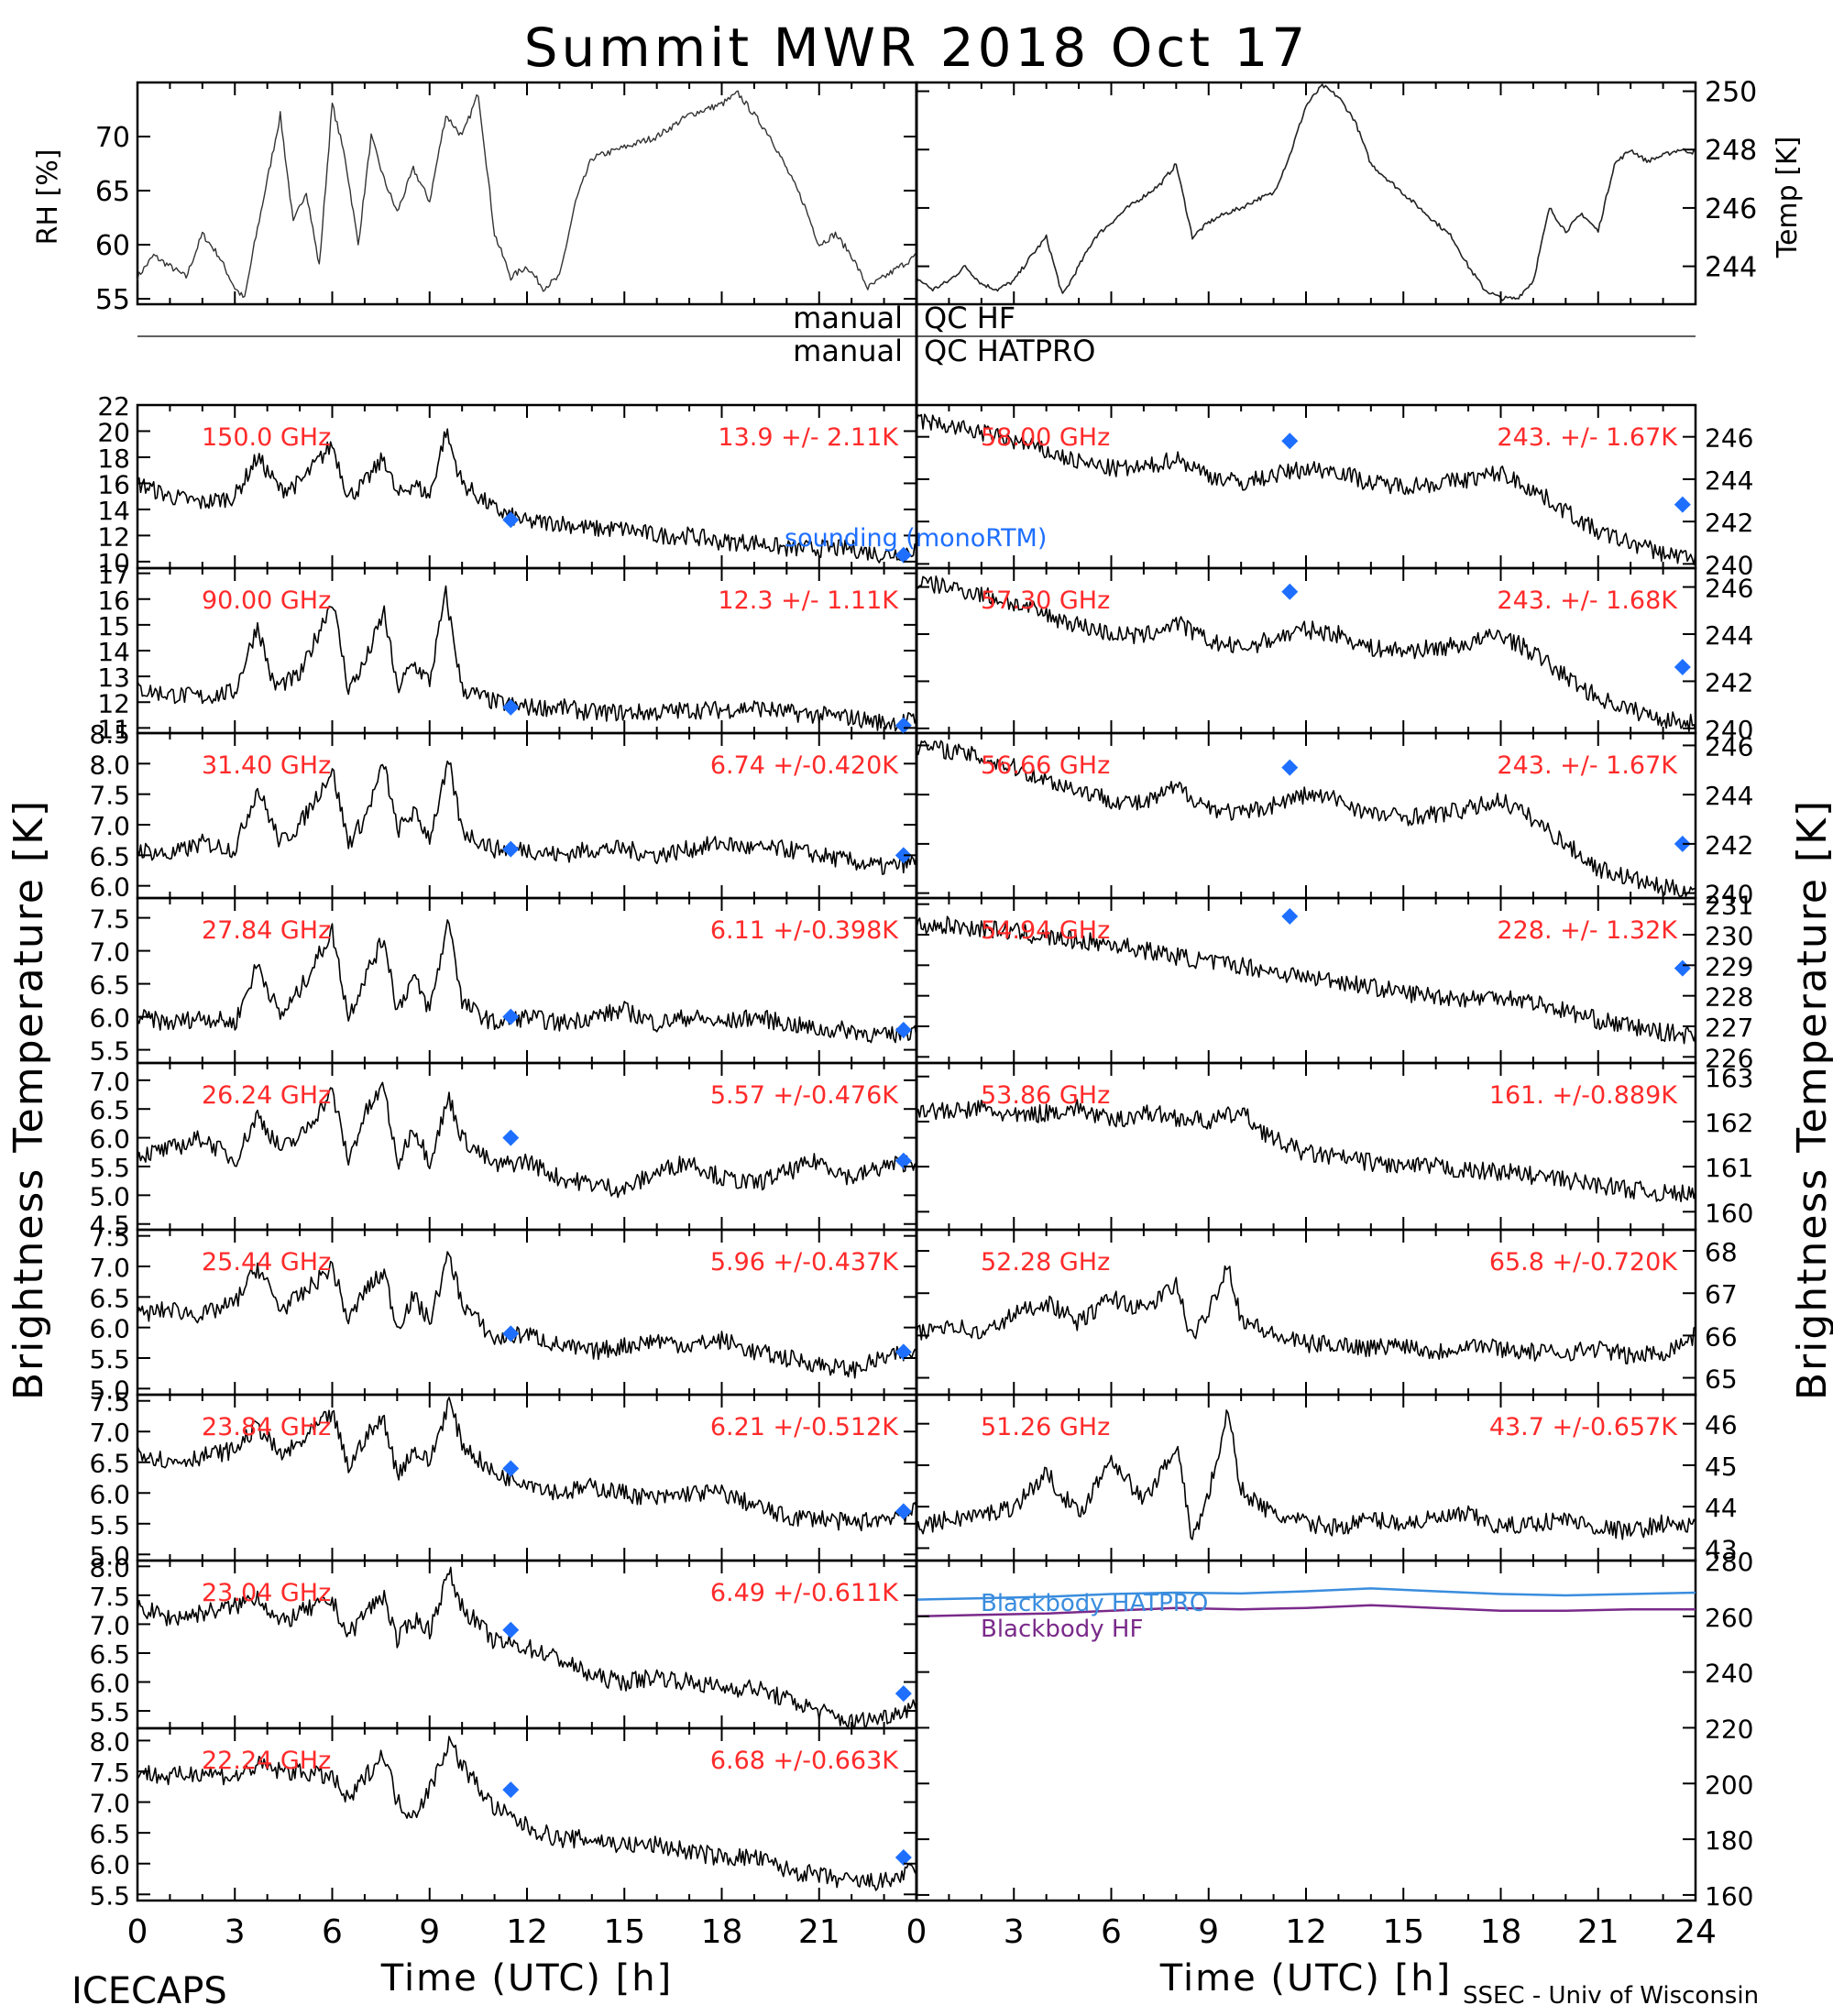  I want to click on y-tick-label: 45, so click(1721, 1467).